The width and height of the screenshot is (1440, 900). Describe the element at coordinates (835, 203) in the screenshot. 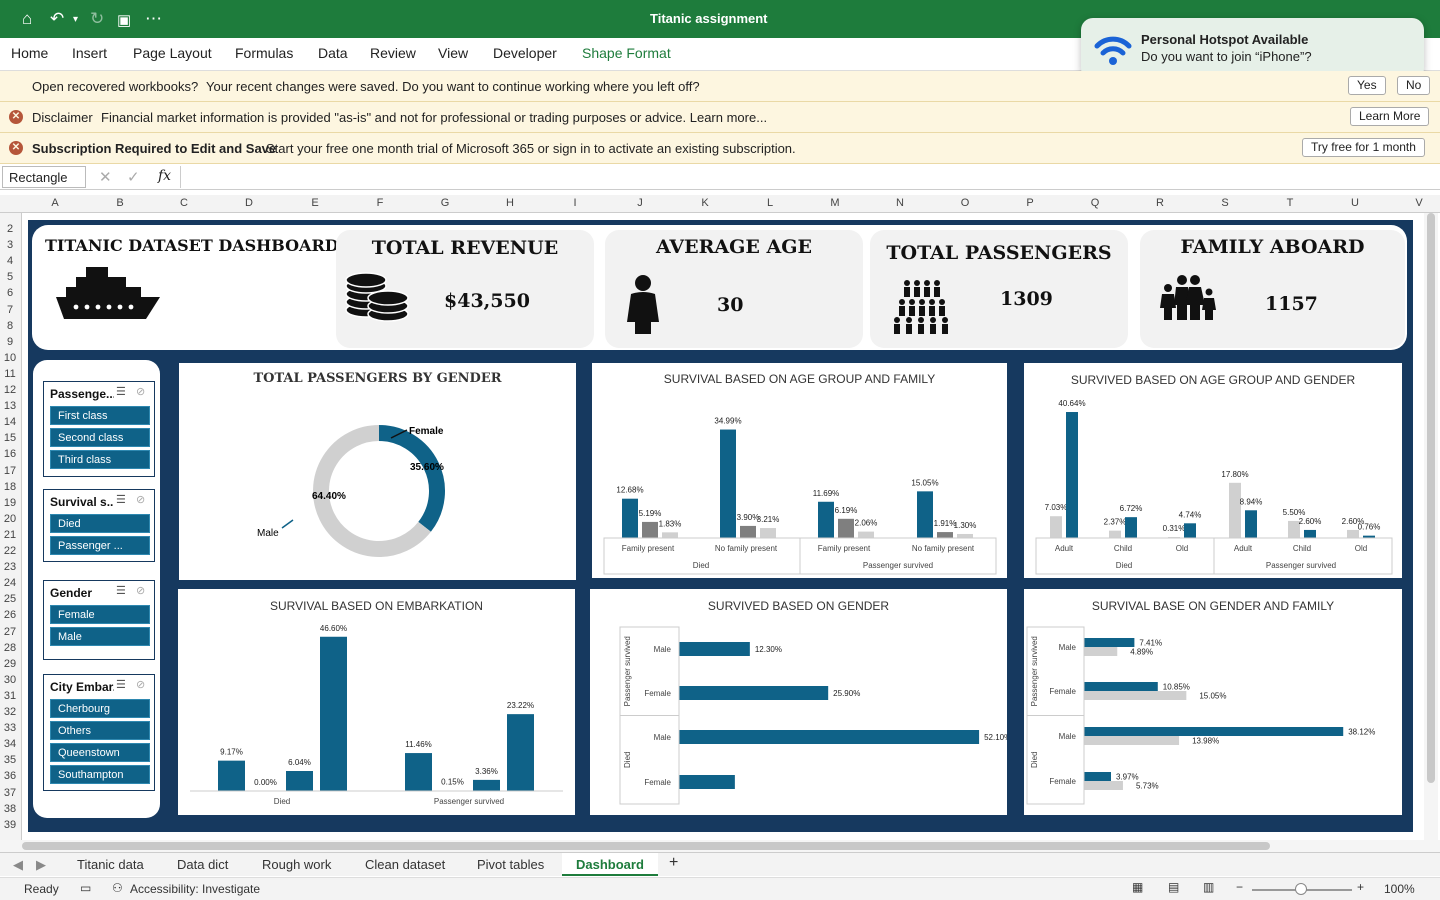

I see `column-header: M` at that location.